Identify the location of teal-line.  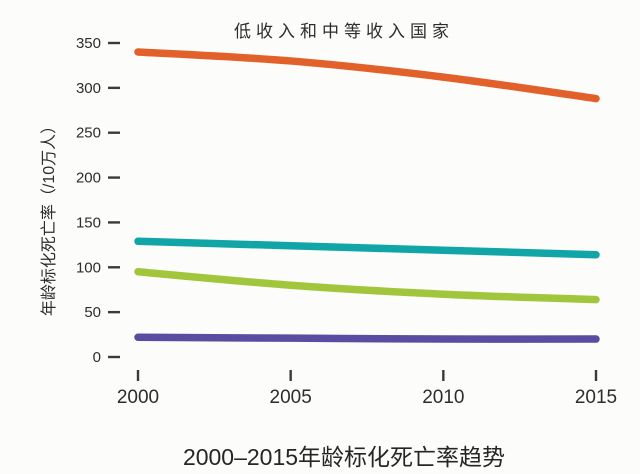
(367, 248).